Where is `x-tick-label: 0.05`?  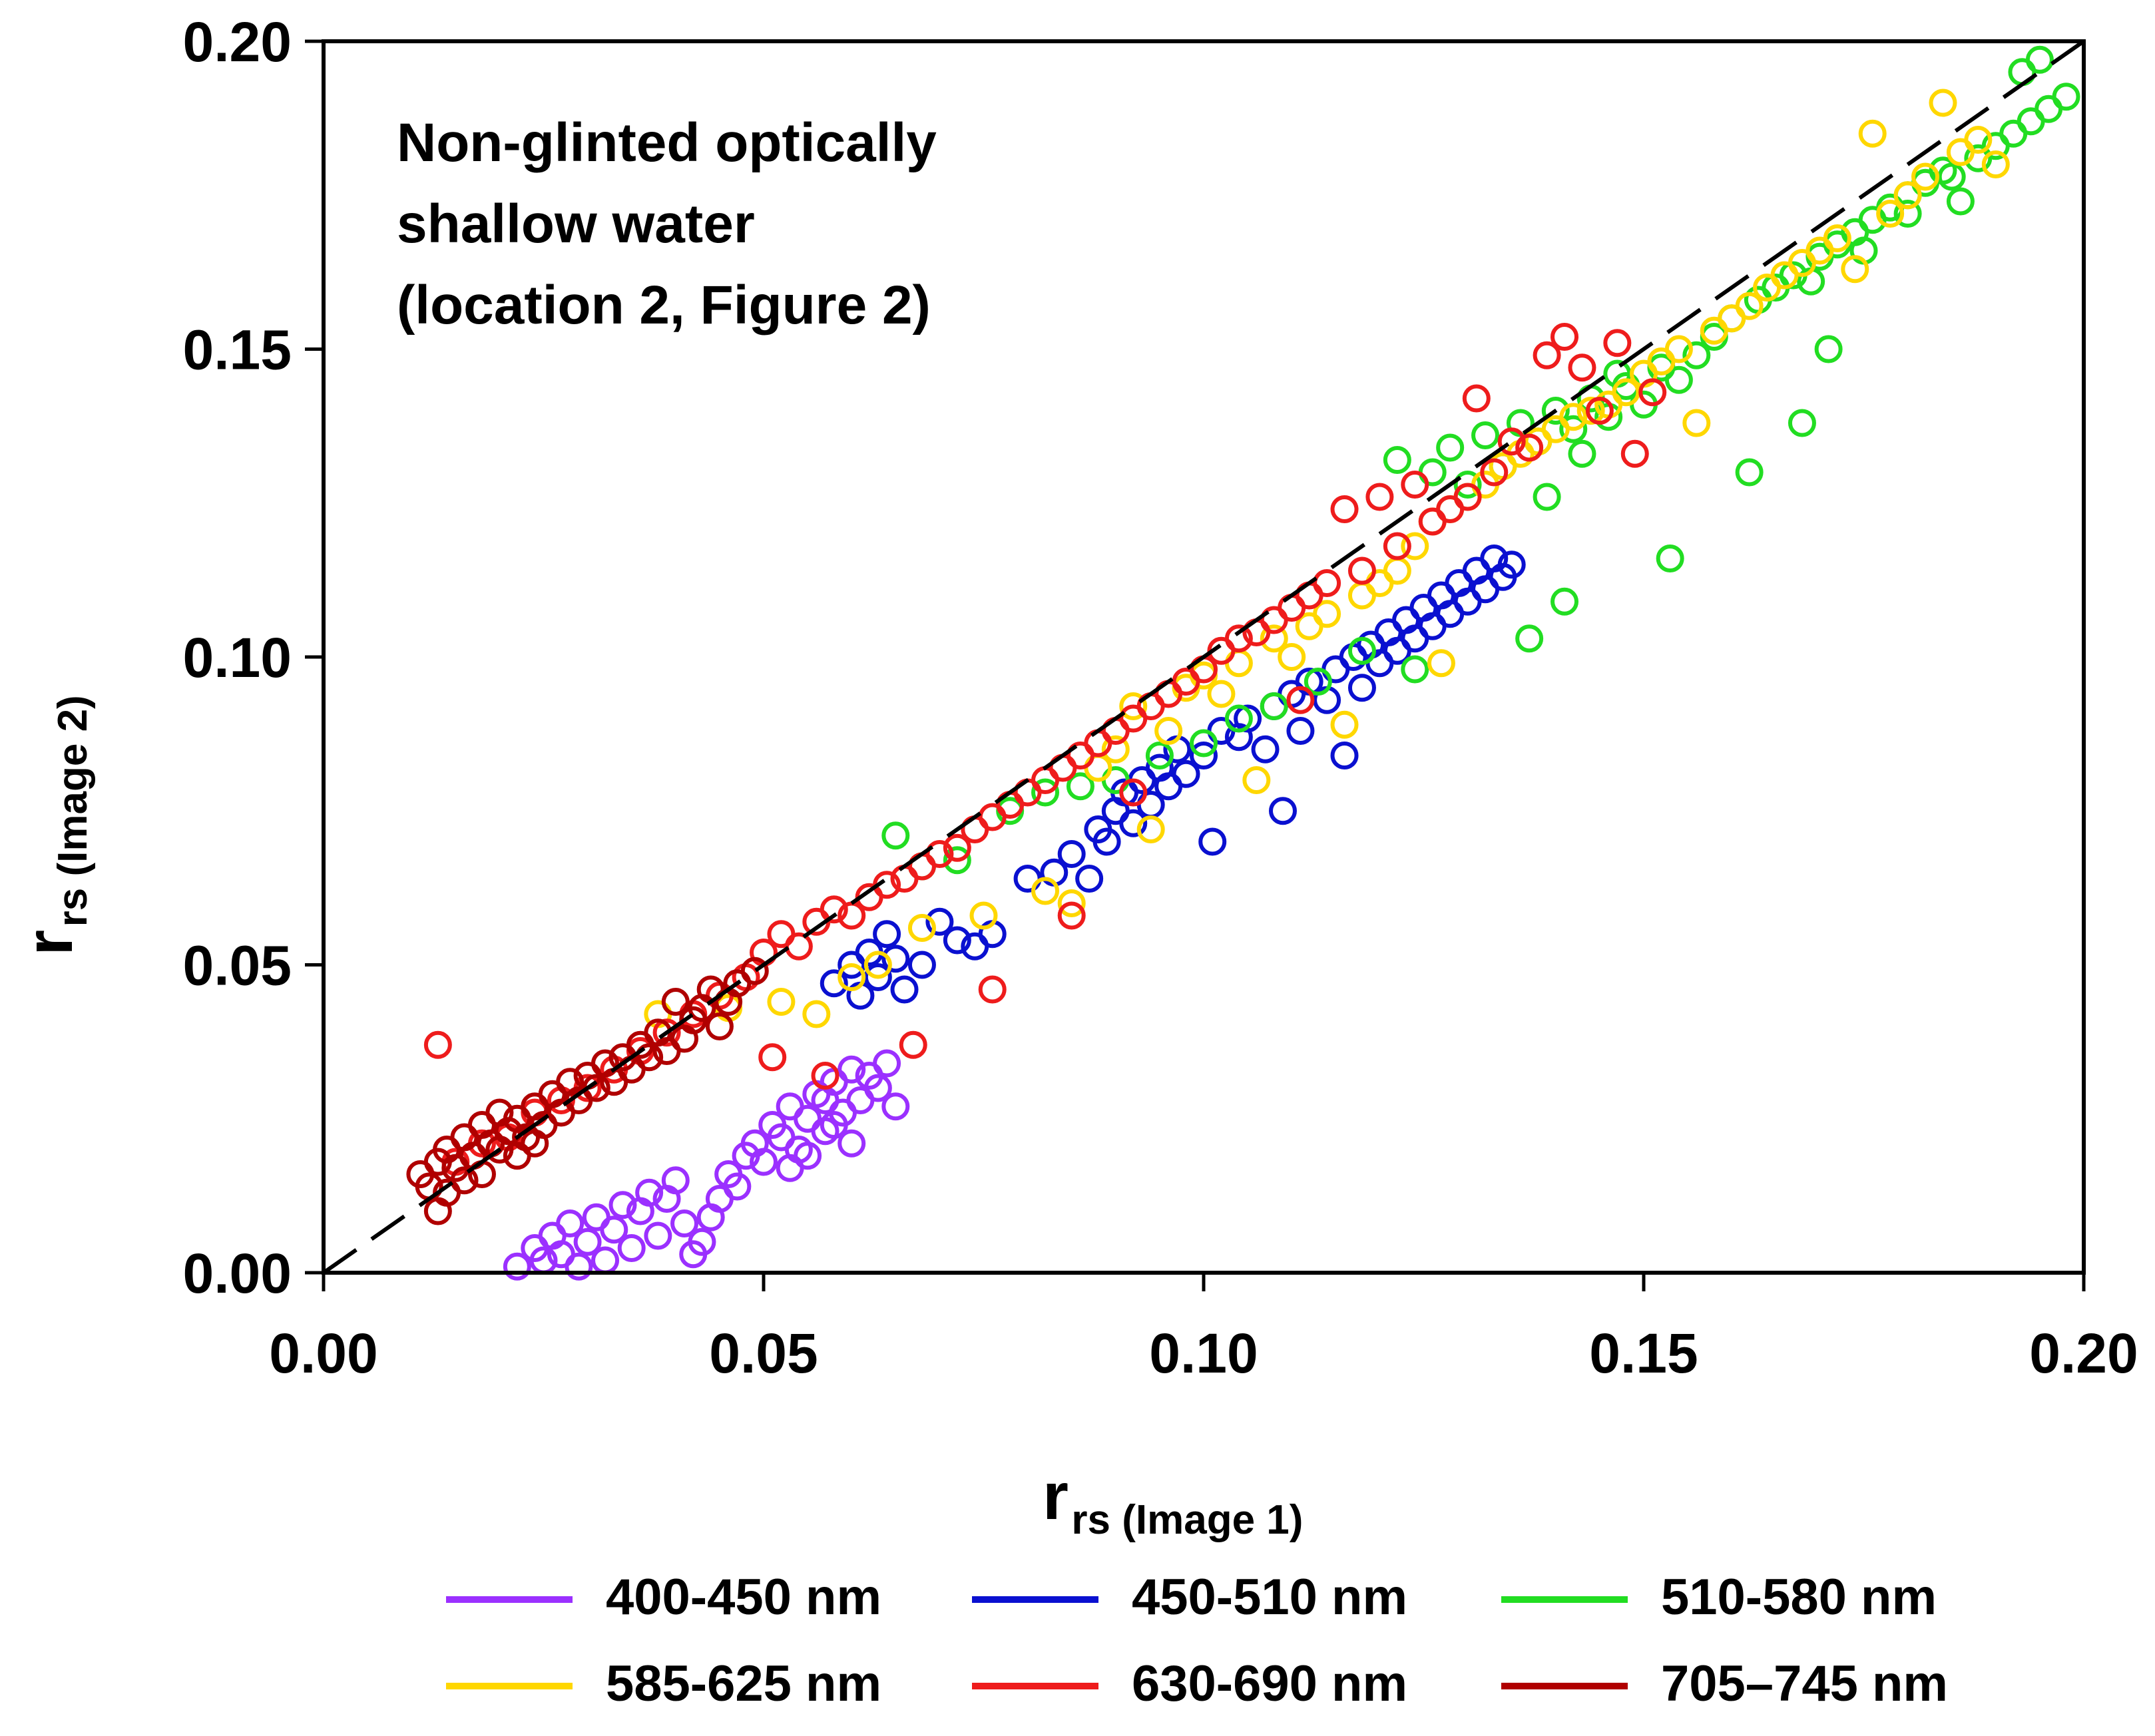
x-tick-label: 0.05 is located at coordinates (764, 1353).